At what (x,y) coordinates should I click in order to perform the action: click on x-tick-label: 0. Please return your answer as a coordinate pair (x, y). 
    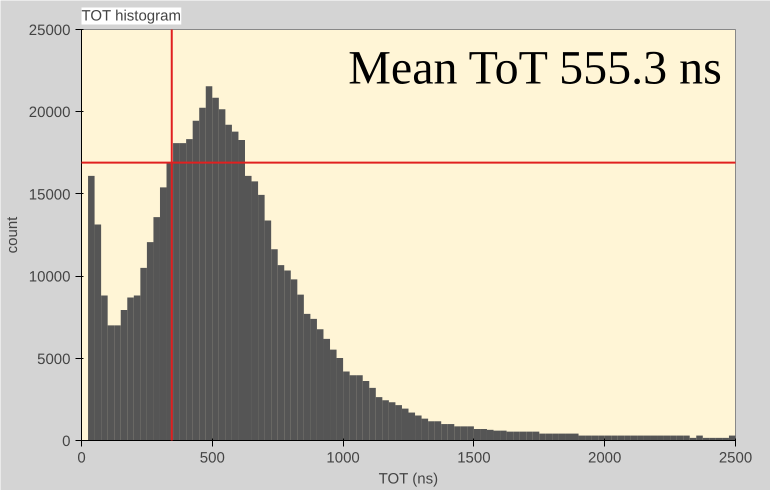
    Looking at the image, I should click on (81, 458).